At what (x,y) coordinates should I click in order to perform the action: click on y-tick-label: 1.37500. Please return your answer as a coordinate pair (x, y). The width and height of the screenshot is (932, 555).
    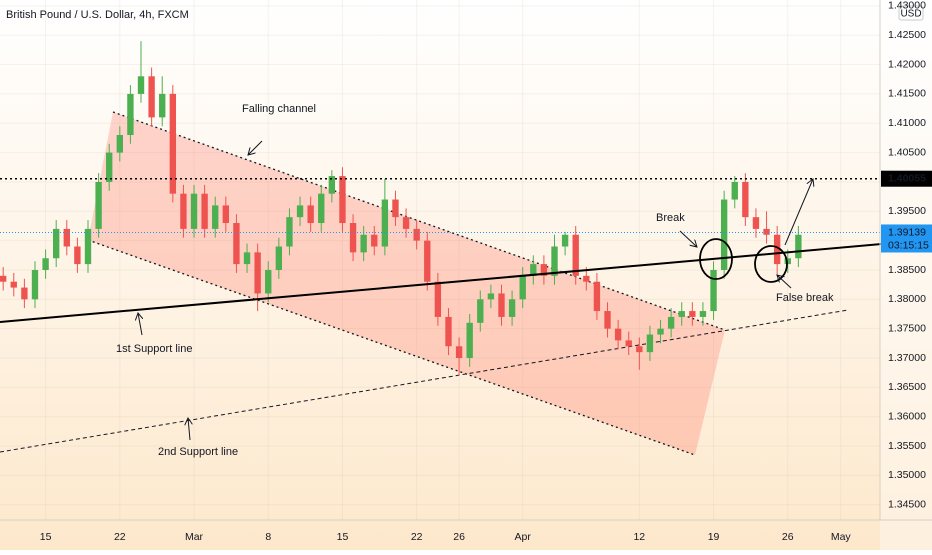
    Looking at the image, I should click on (907, 328).